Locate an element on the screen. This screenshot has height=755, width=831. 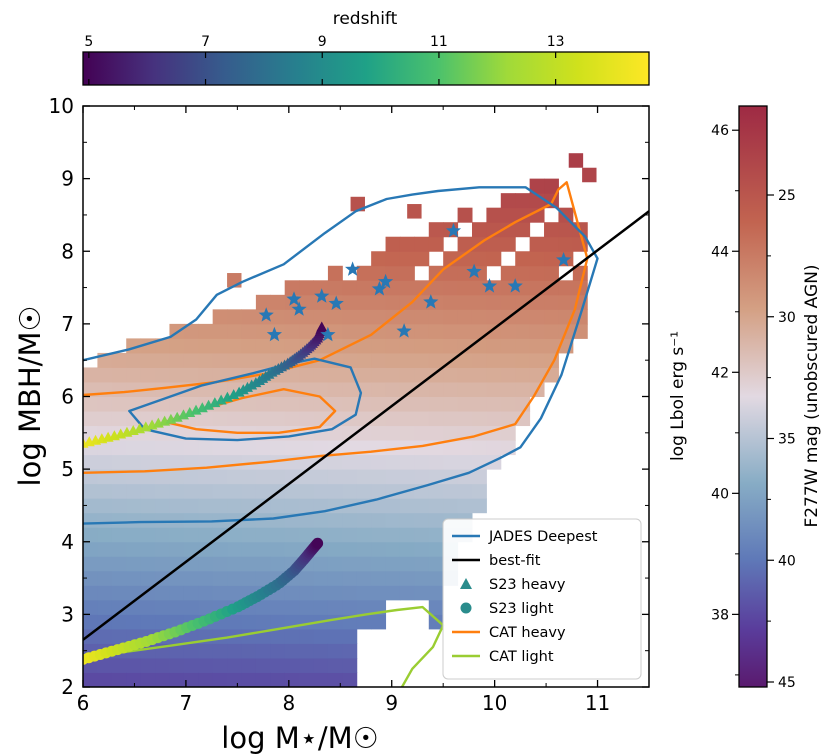
x-axis-label: log M⋆/M☉ is located at coordinates (299, 738).